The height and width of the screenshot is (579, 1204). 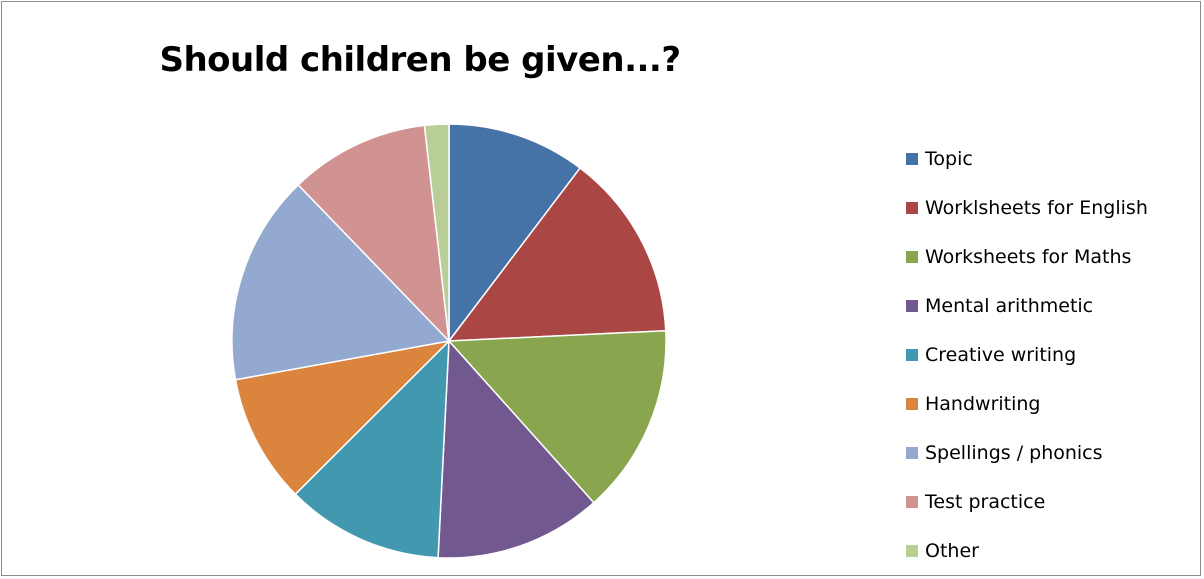 What do you see at coordinates (952, 550) in the screenshot?
I see `legend-label: Other` at bounding box center [952, 550].